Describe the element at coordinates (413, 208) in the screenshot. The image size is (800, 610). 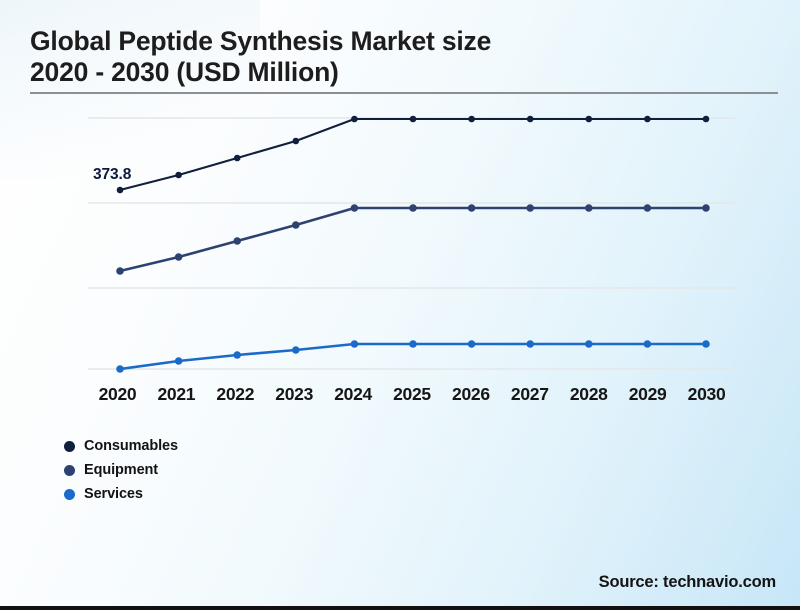
I see `point-equipment-2025` at that location.